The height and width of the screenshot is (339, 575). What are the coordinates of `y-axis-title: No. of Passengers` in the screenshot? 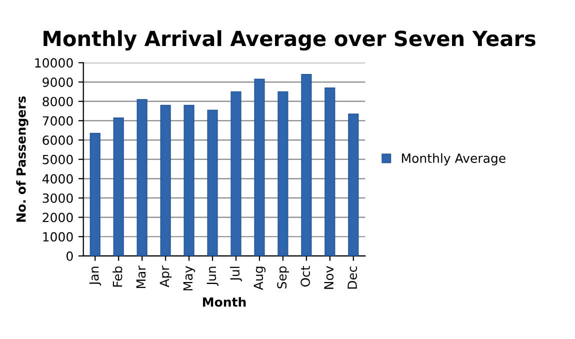 It's located at (22, 159).